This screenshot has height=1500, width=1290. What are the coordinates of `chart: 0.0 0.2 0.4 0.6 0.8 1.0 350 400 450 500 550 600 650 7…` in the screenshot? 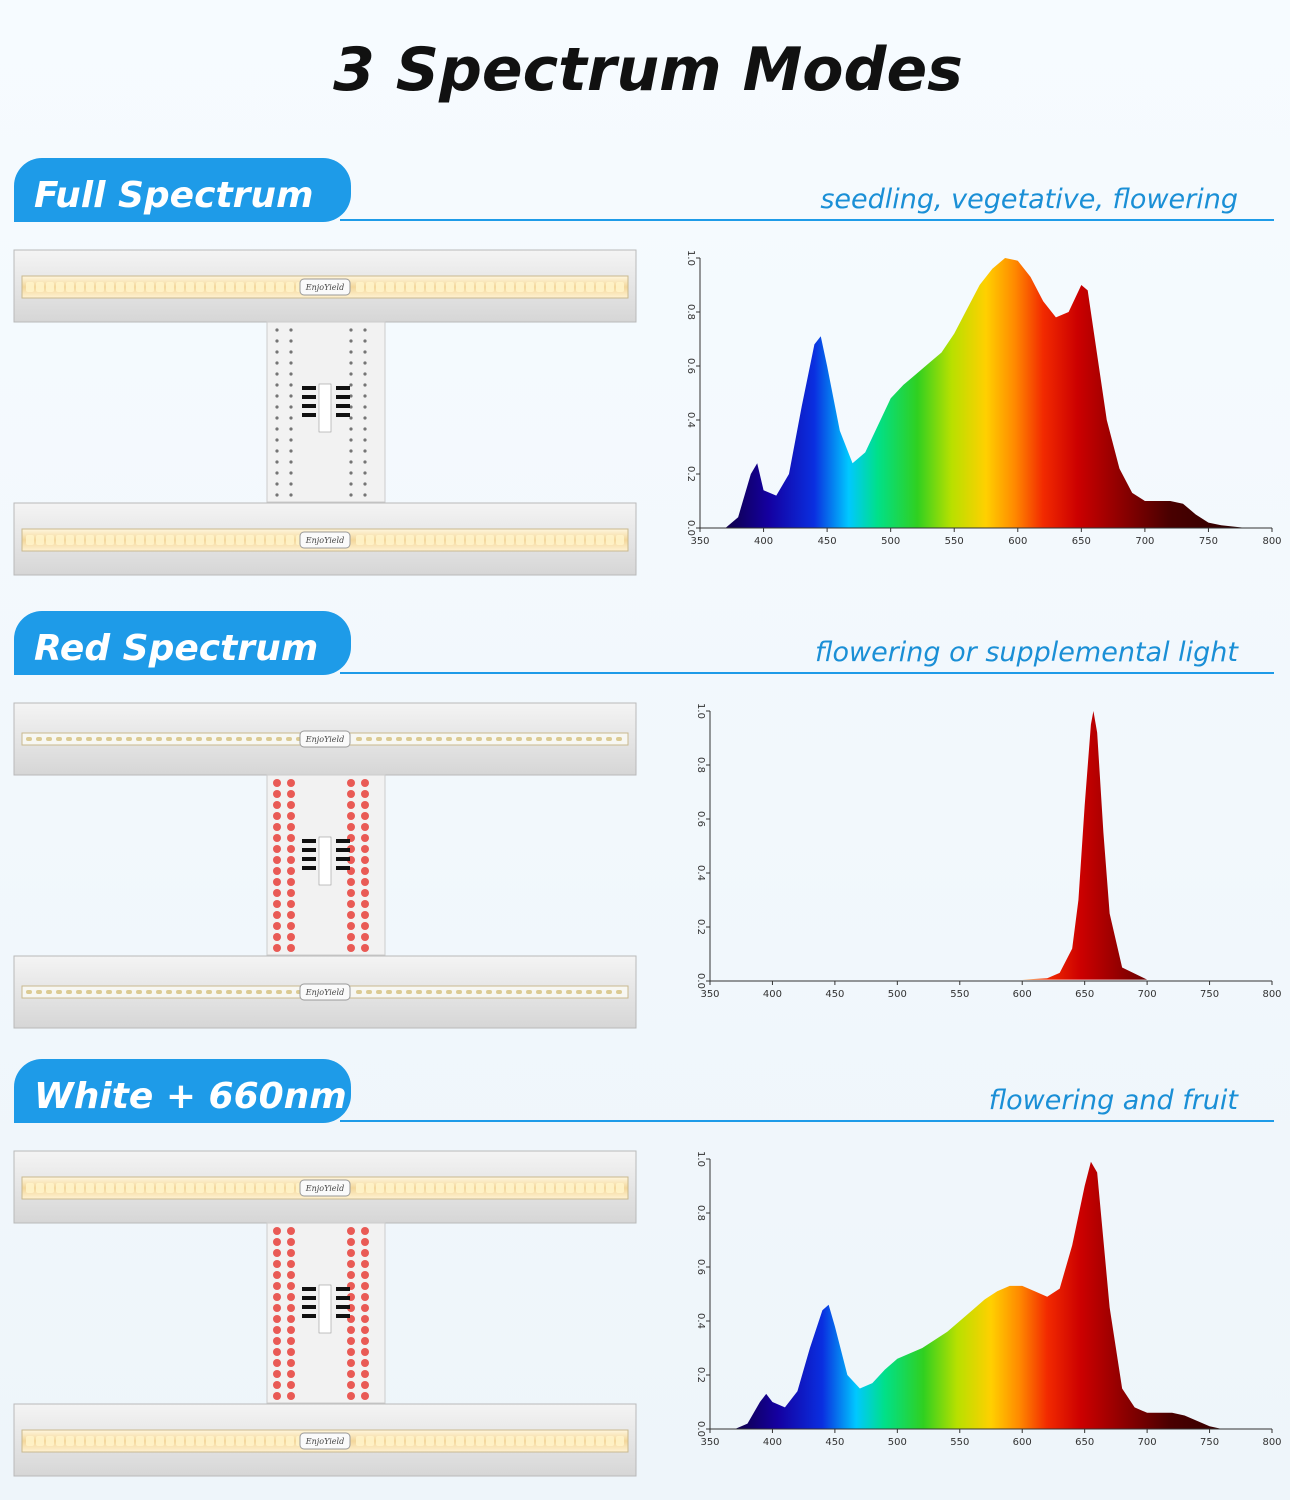 It's located at (988, 851).